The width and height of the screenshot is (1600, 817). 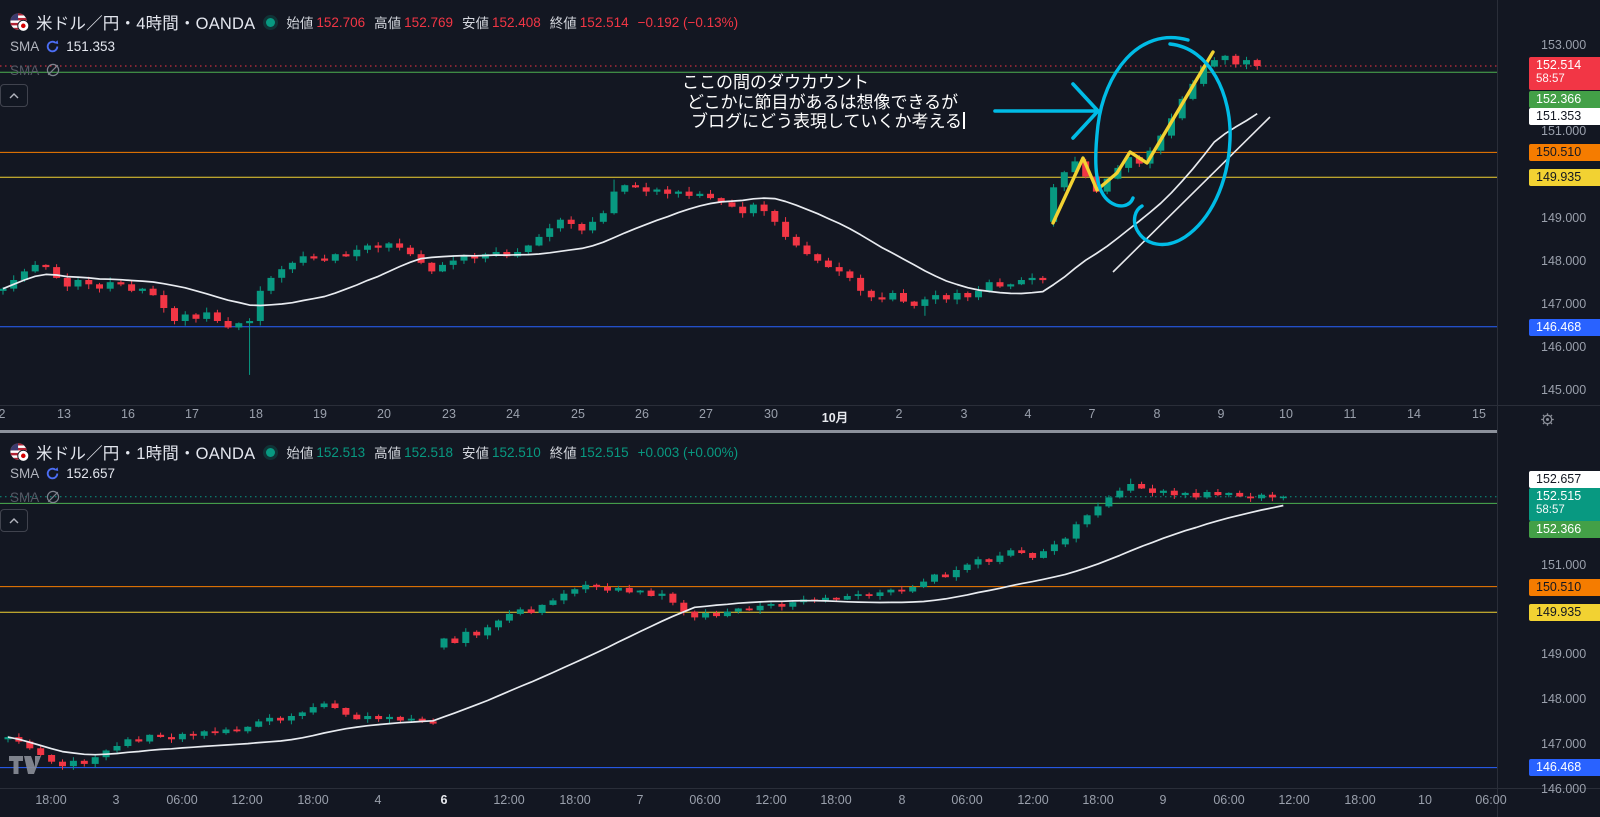 I want to click on open-label: 始値, so click(x=300, y=453).